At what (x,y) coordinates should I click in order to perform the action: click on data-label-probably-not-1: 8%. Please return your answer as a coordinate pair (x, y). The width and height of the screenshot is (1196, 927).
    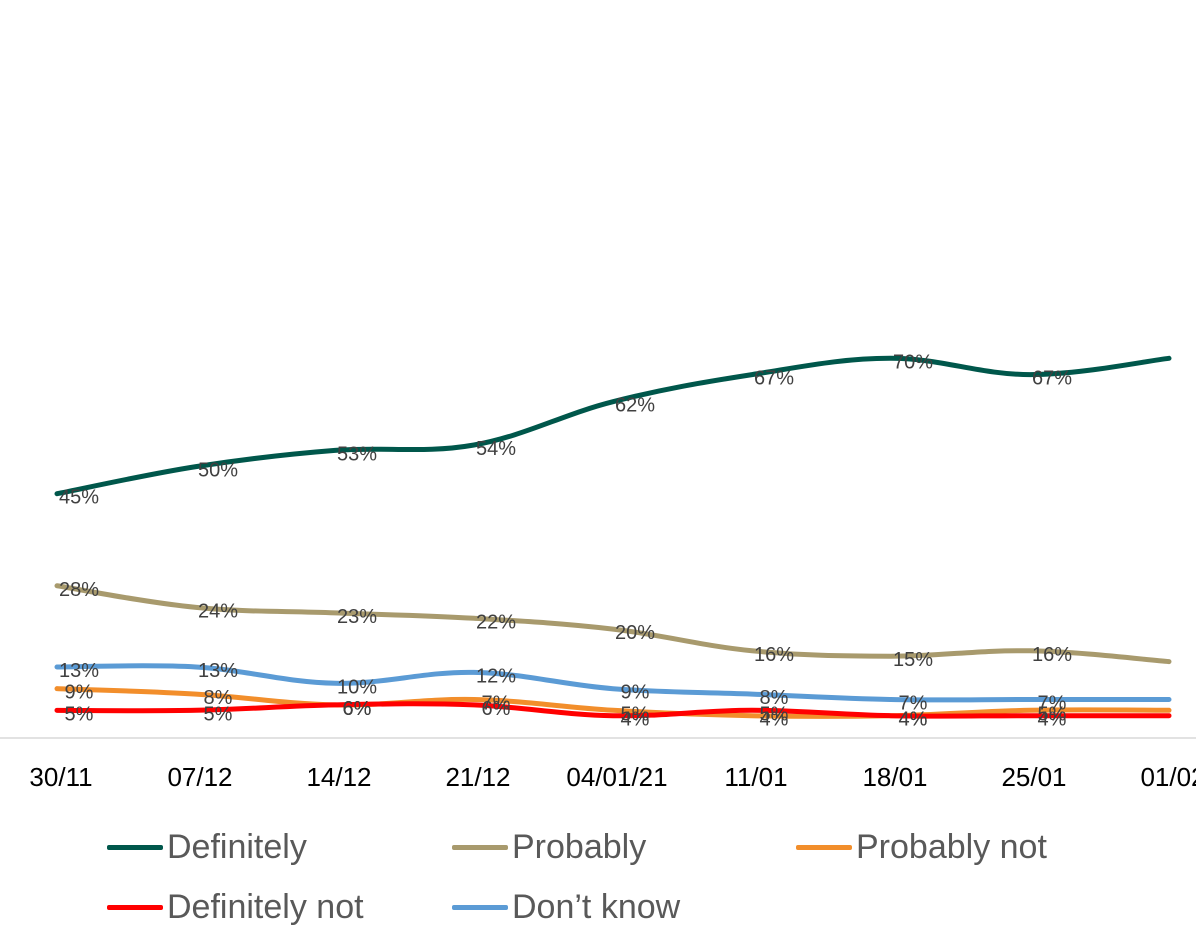
    Looking at the image, I should click on (218, 698).